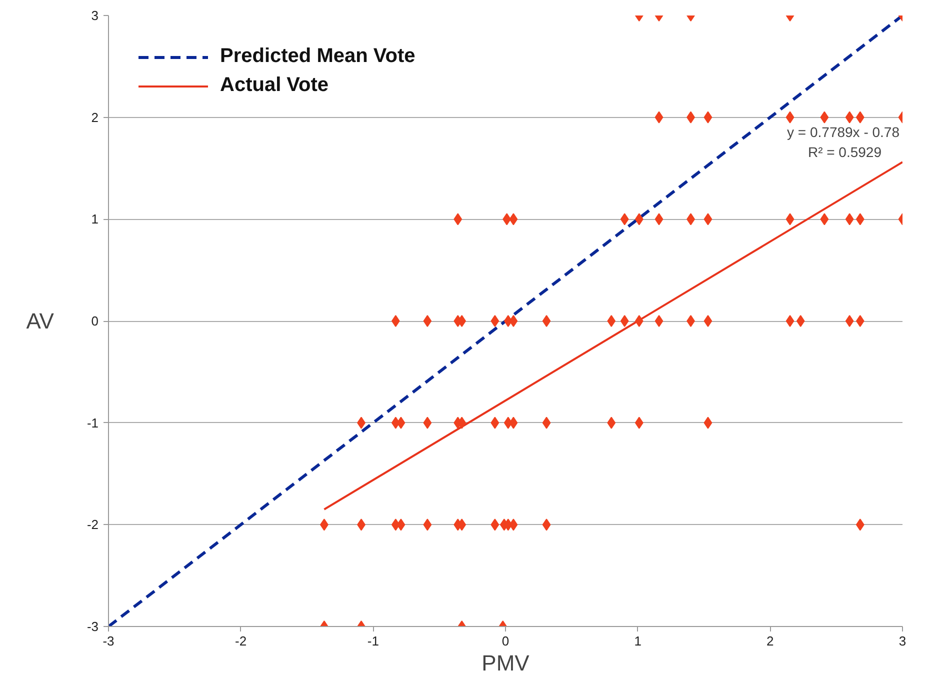 Image resolution: width=937 pixels, height=678 pixels. Describe the element at coordinates (241, 641) in the screenshot. I see `x-tick-label: -2` at that location.